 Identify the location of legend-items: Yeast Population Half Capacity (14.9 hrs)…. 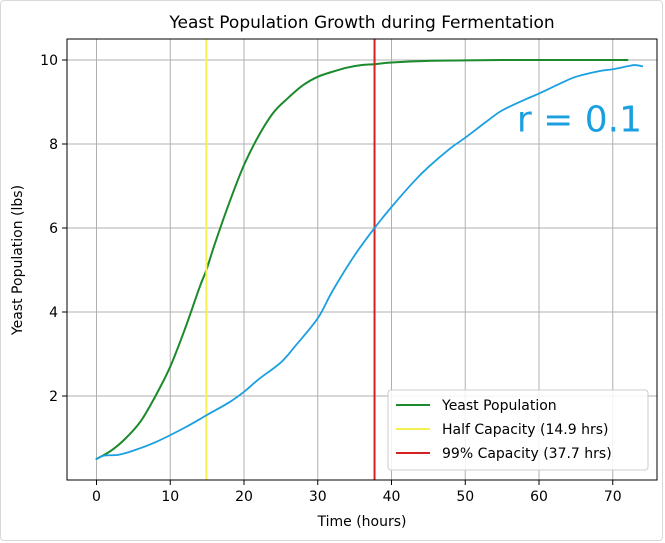
(504, 430).